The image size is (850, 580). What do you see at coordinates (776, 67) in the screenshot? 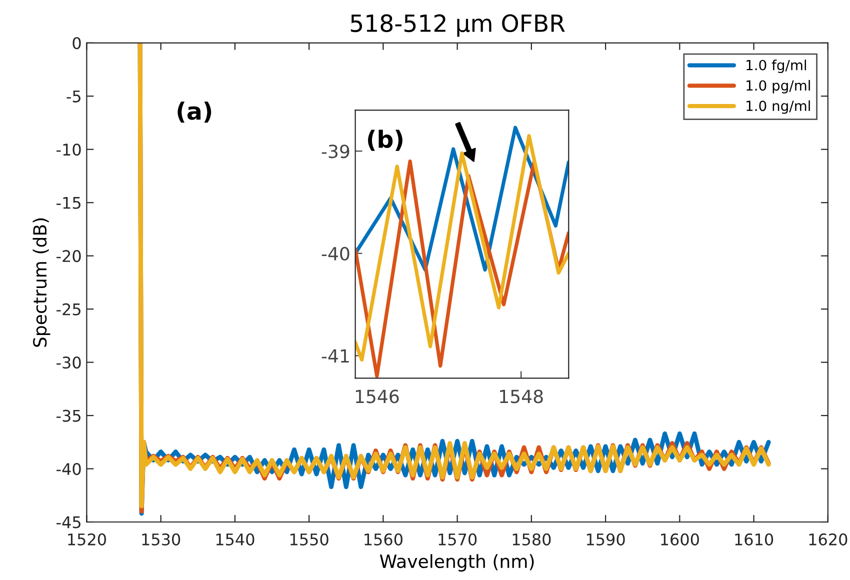
I see `legend-label: 1.0 fg/ml` at bounding box center [776, 67].